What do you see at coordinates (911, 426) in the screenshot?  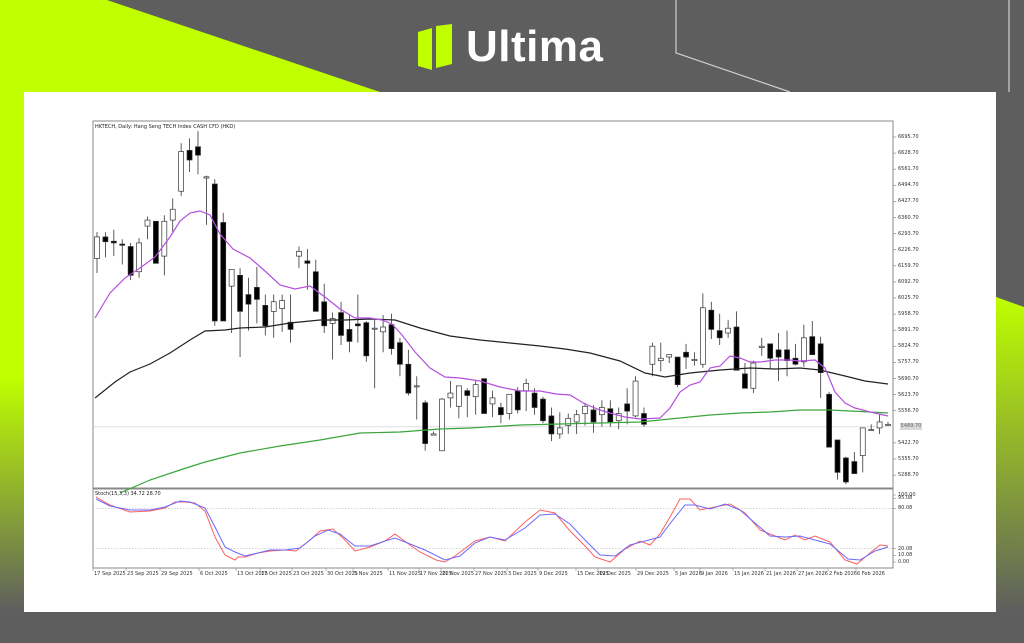 I see `current-price-label: 5489.70` at bounding box center [911, 426].